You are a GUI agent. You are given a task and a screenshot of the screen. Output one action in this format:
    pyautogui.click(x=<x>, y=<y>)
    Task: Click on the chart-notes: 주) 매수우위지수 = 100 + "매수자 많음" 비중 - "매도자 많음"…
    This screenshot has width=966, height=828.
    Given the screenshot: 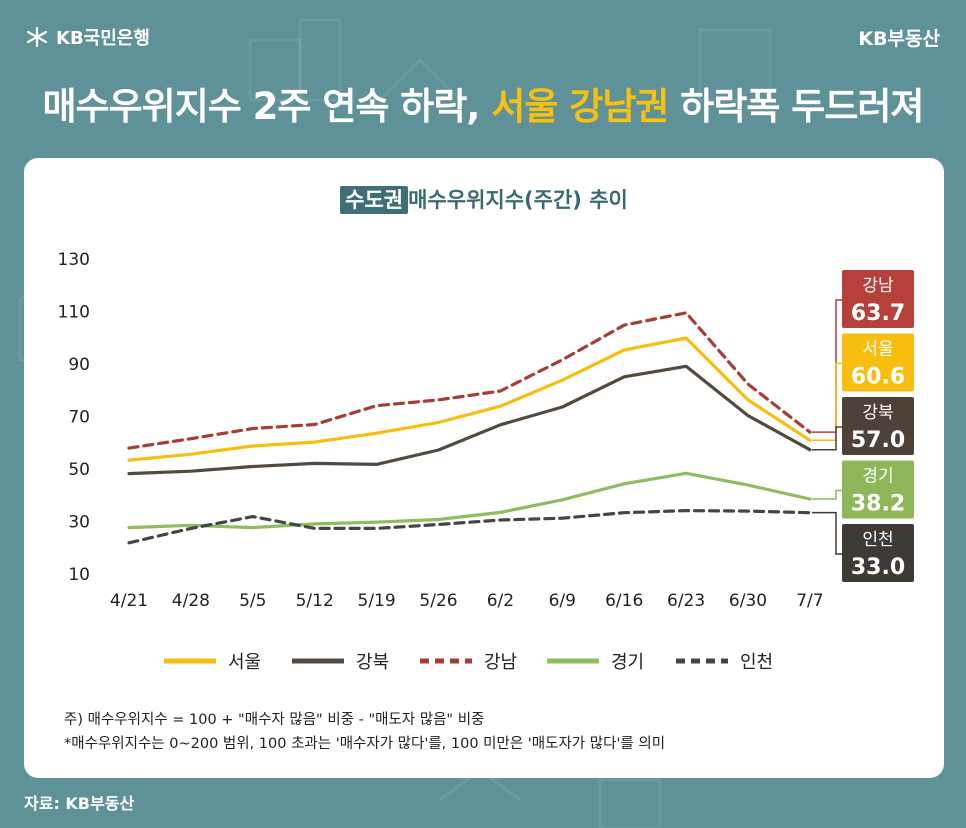 What is the action you would take?
    pyautogui.click(x=364, y=732)
    